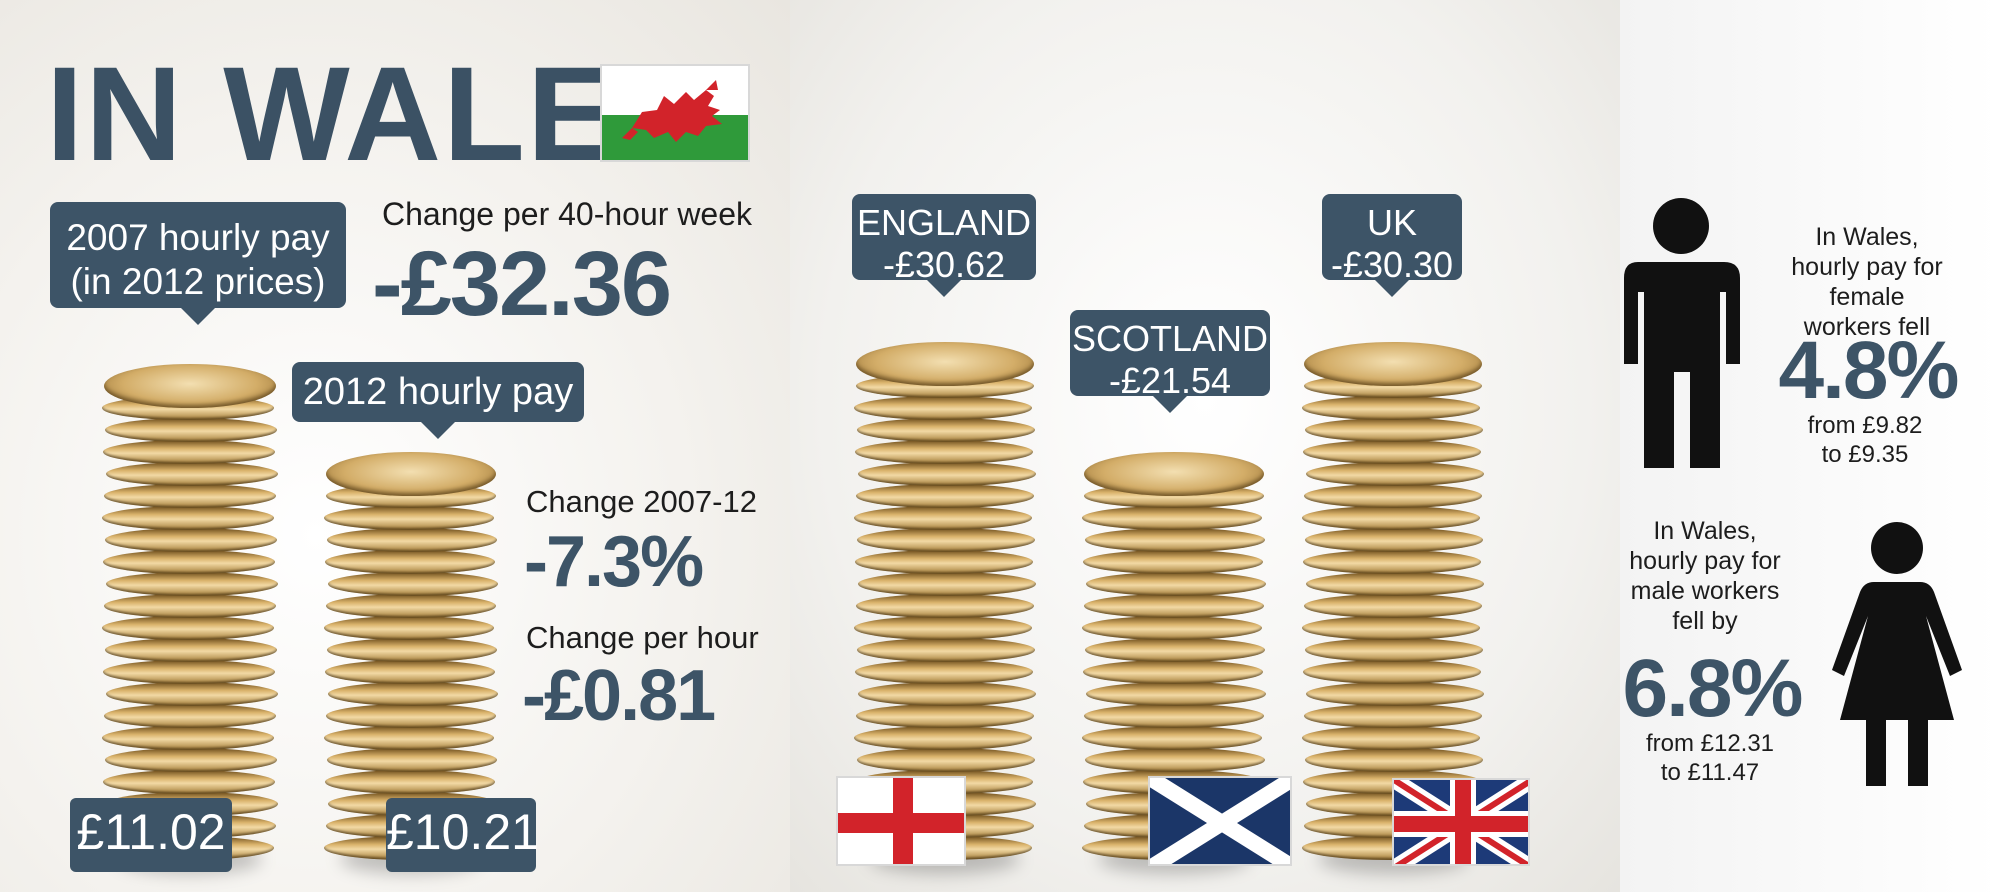 The width and height of the screenshot is (2000, 892). I want to click on change-per-hour-label: Change per hour, so click(642, 637).